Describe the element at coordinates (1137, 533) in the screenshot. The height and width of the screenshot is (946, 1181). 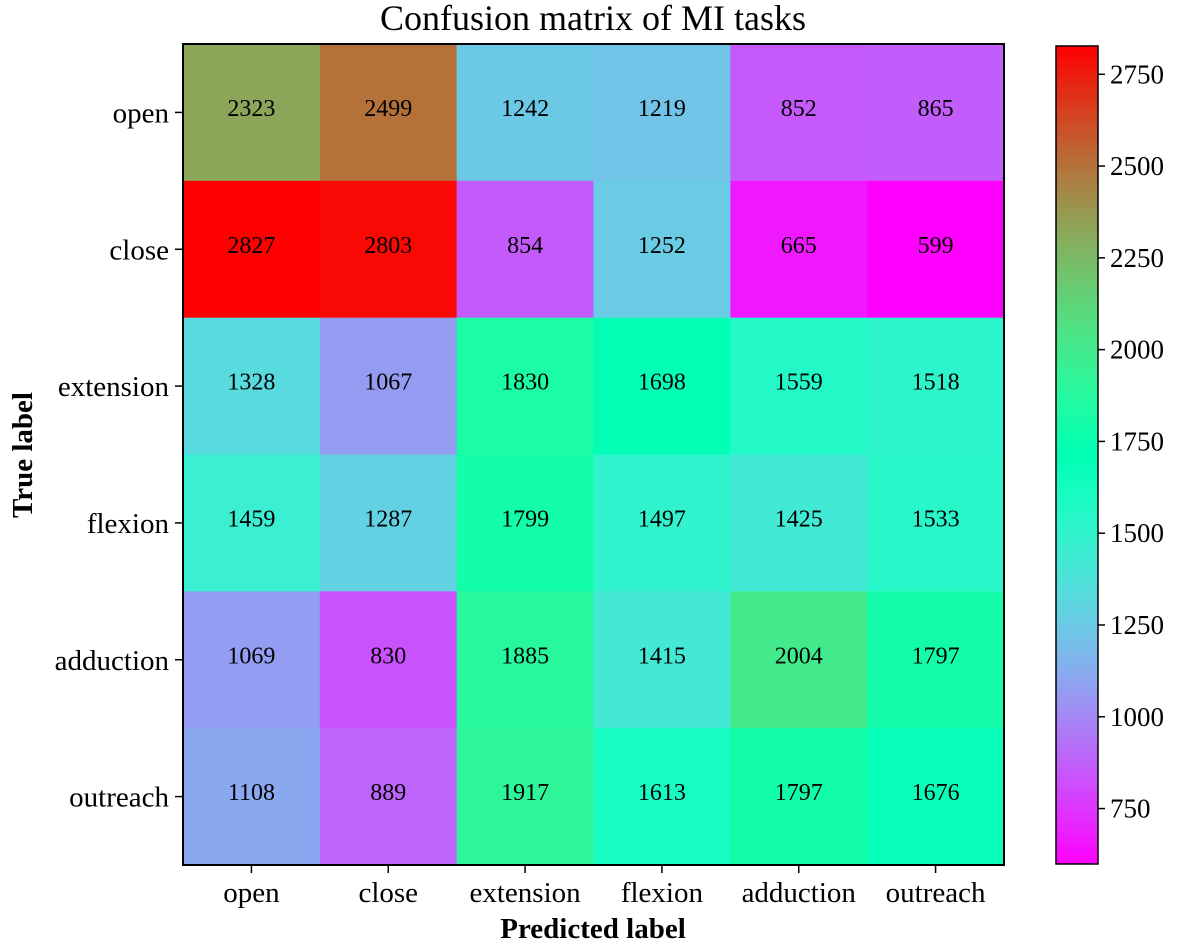
I see `colorbar-tick-label: 1500` at that location.